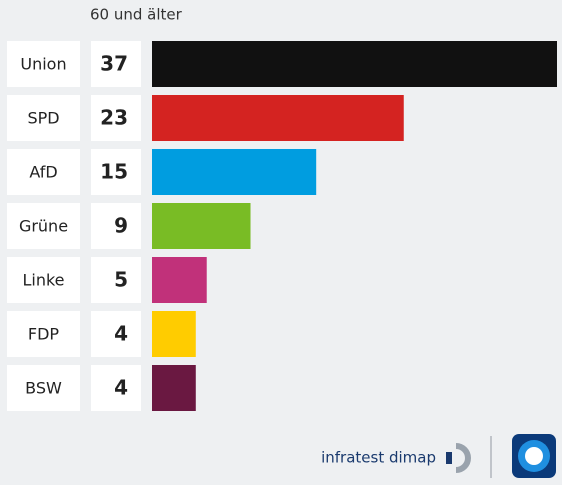  I want to click on logo-inner, so click(534, 456).